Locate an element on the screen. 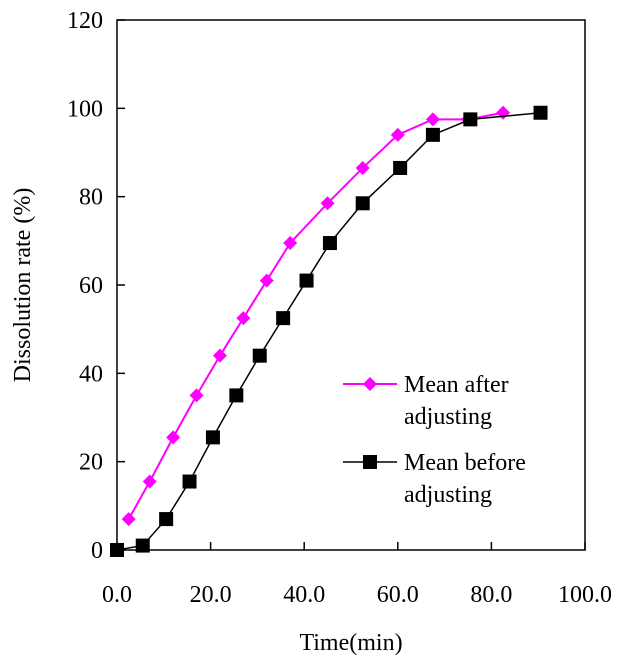 This screenshot has width=626, height=662. y-tick-label: 0 is located at coordinates (97, 551).